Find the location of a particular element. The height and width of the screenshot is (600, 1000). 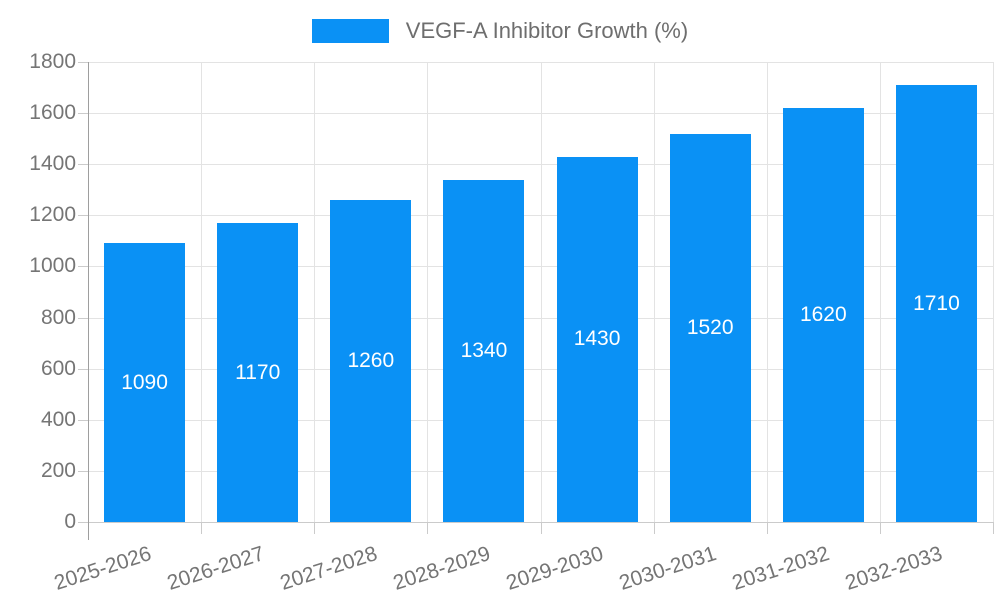

bar-value-label: 1520 is located at coordinates (710, 327).